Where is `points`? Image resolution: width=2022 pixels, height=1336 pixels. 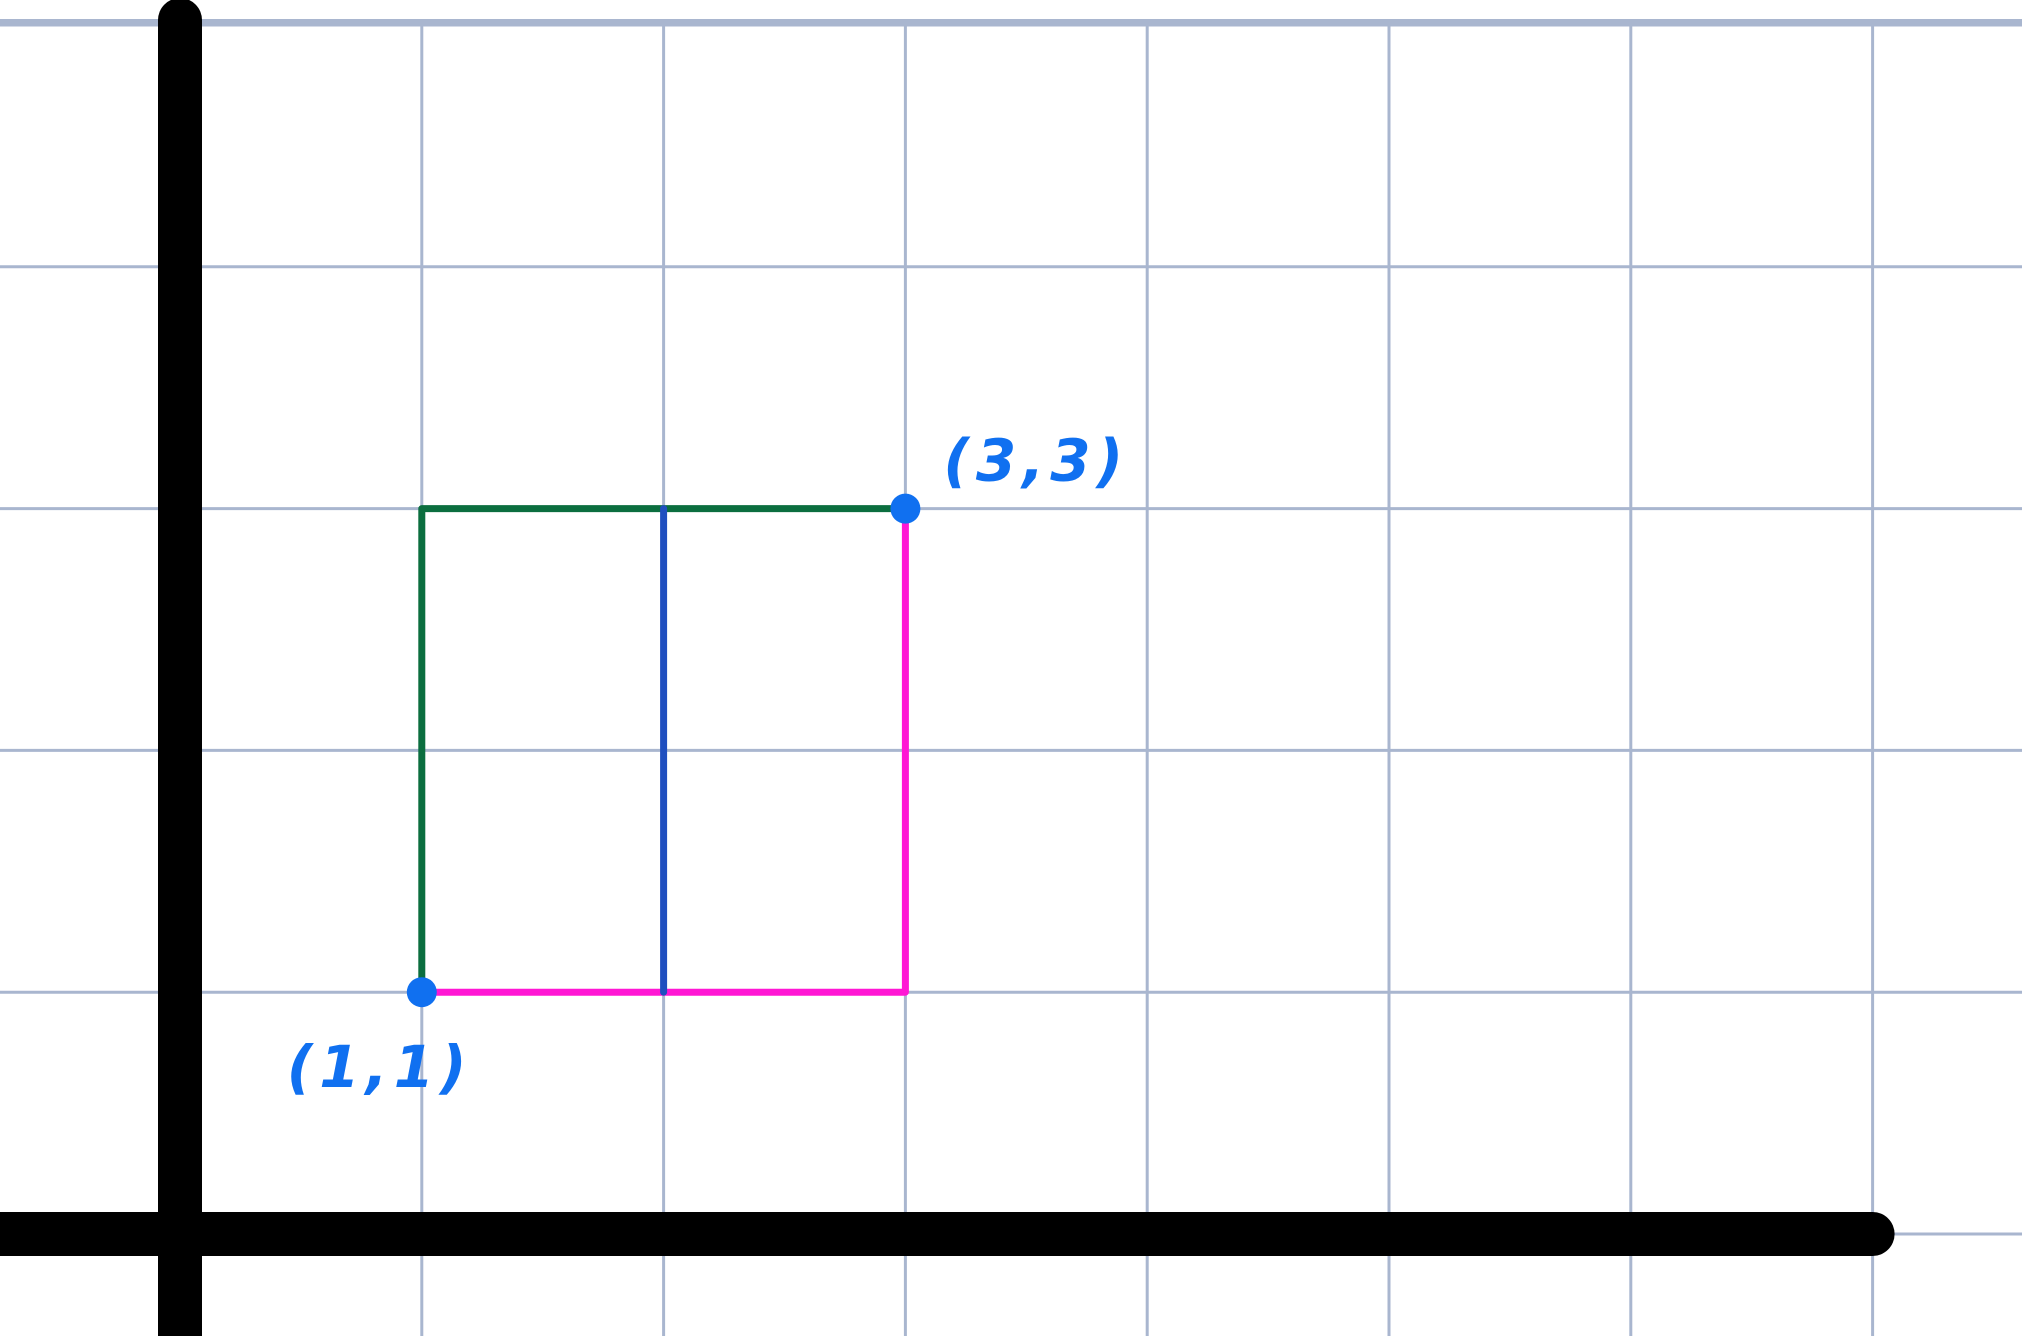
points is located at coordinates (663, 750).